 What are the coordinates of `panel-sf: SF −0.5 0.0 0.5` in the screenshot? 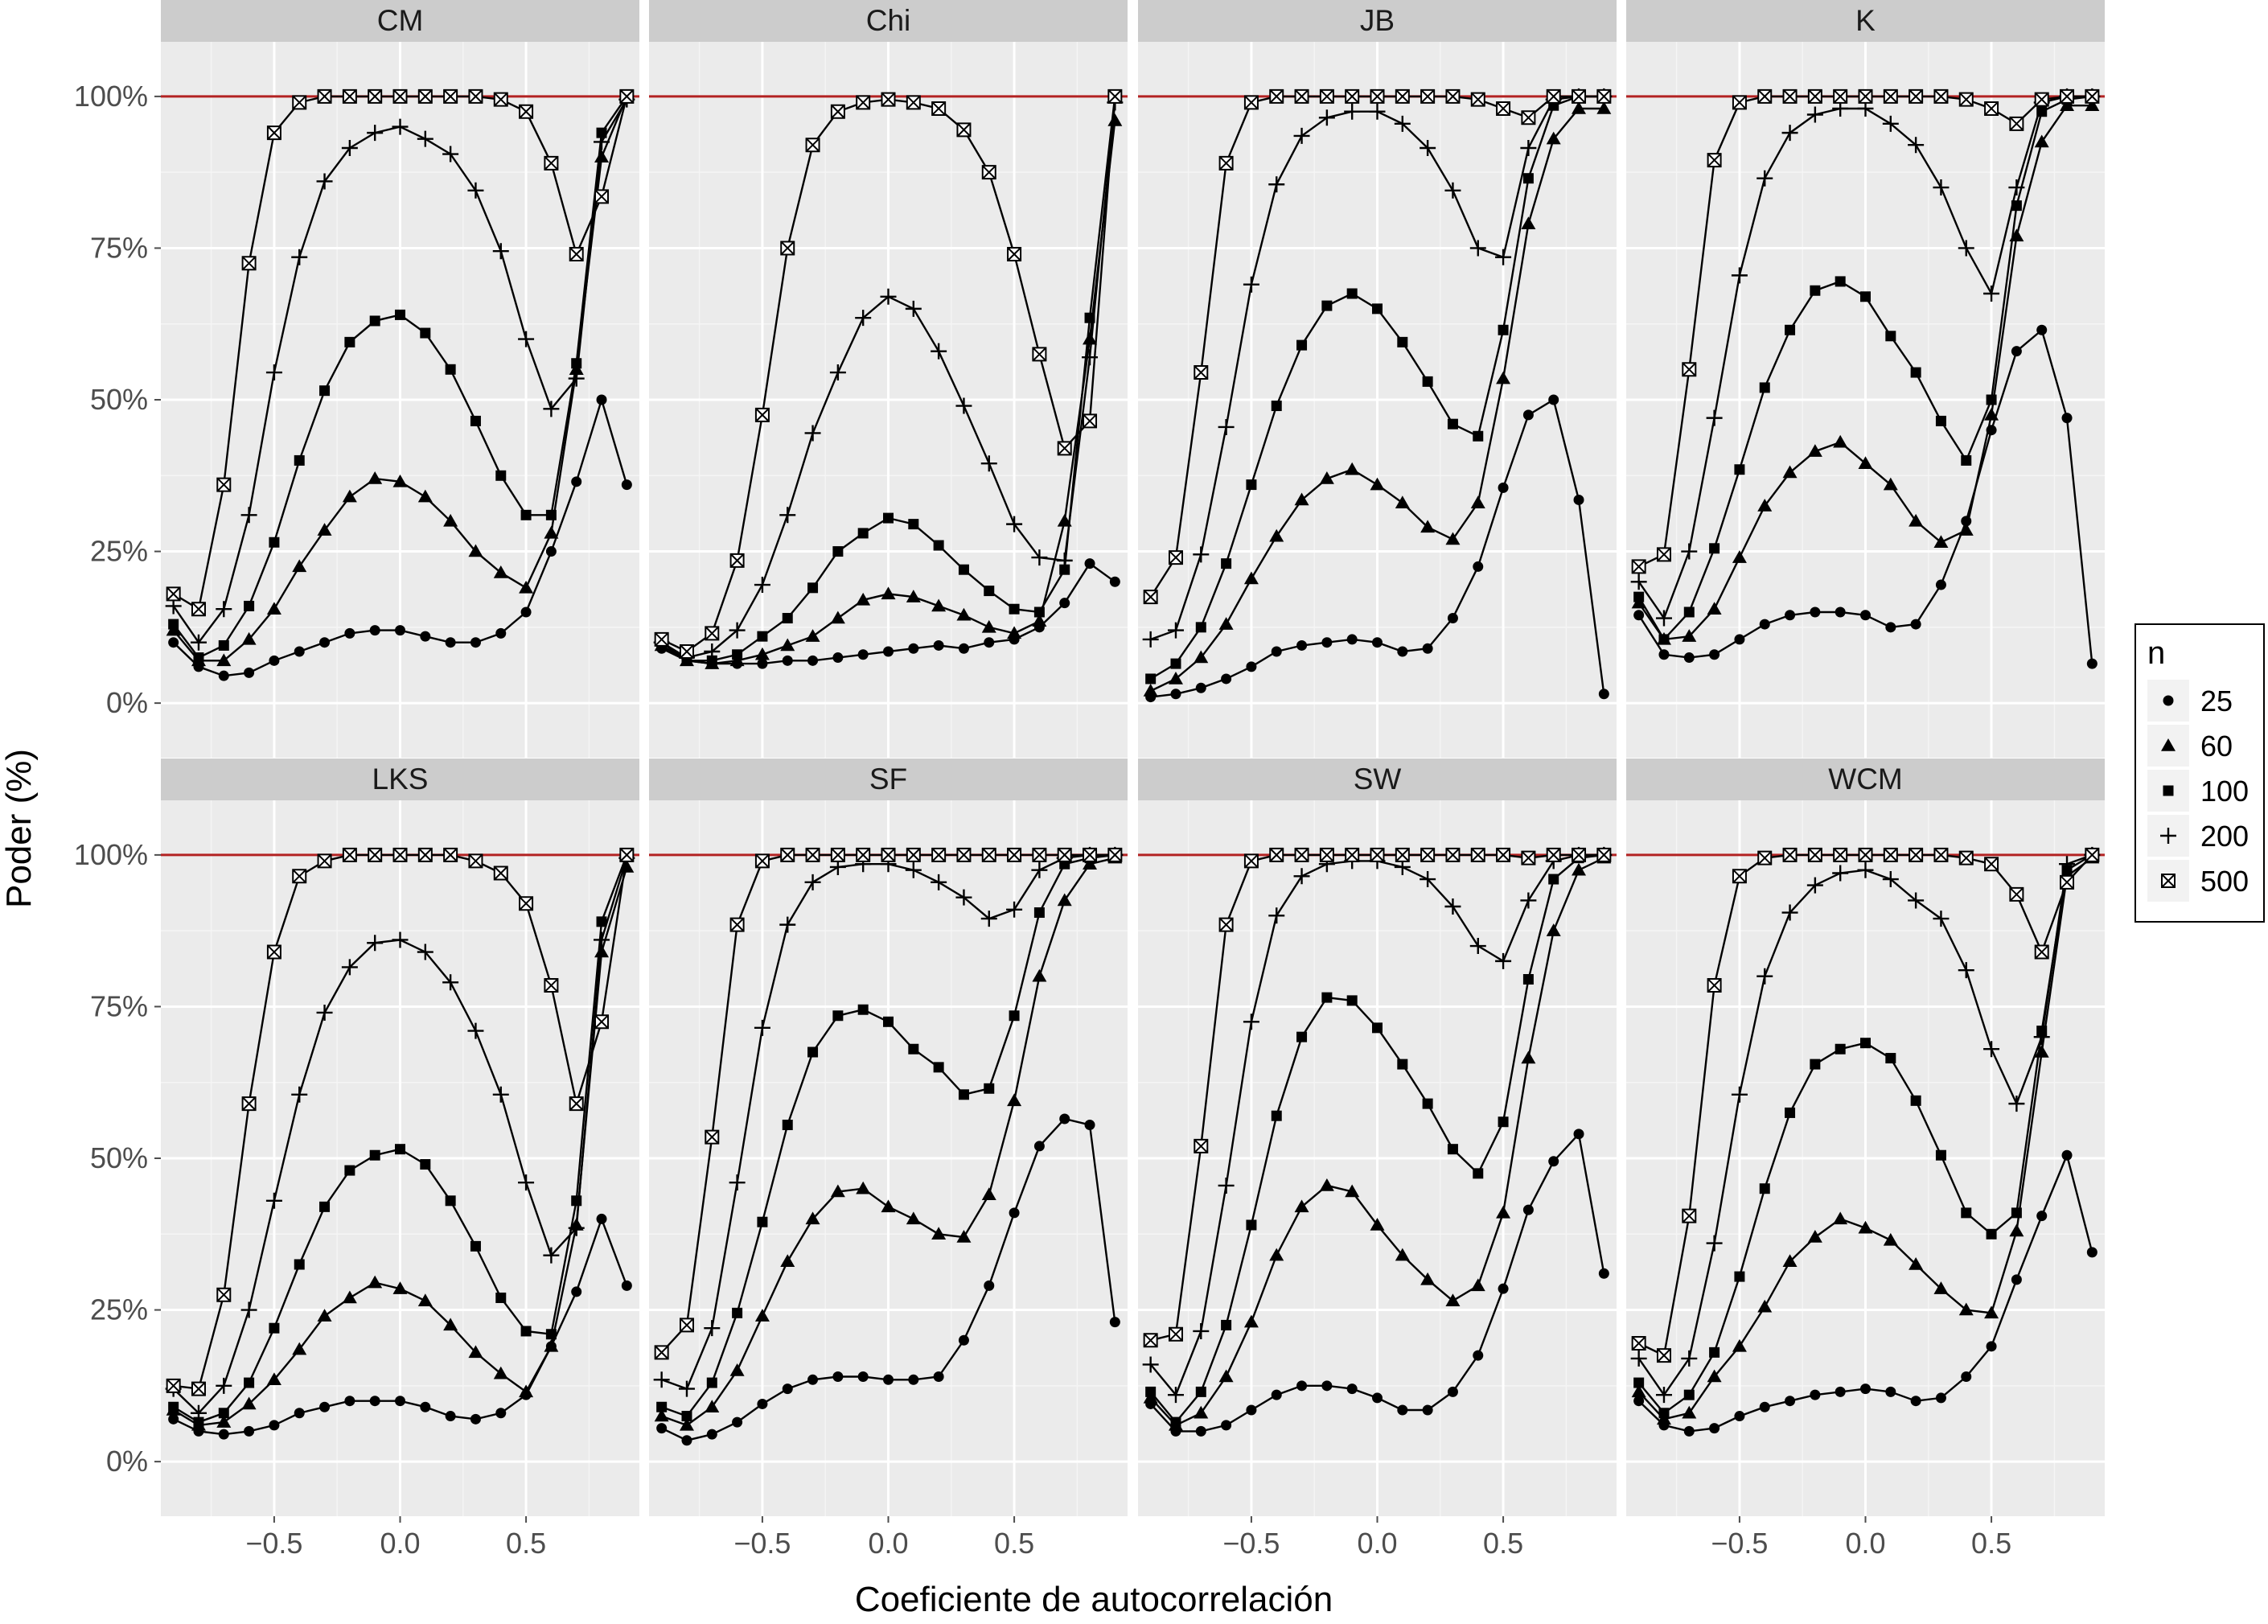 It's located at (889, 1159).